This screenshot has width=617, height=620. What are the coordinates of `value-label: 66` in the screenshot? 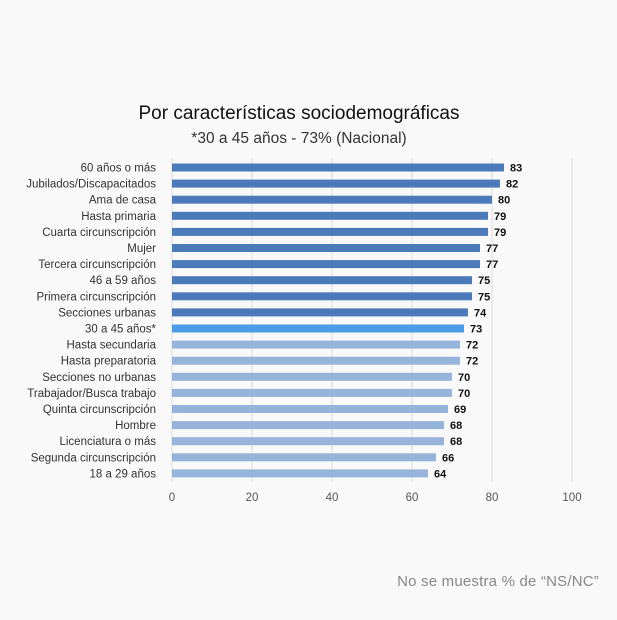 It's located at (448, 458).